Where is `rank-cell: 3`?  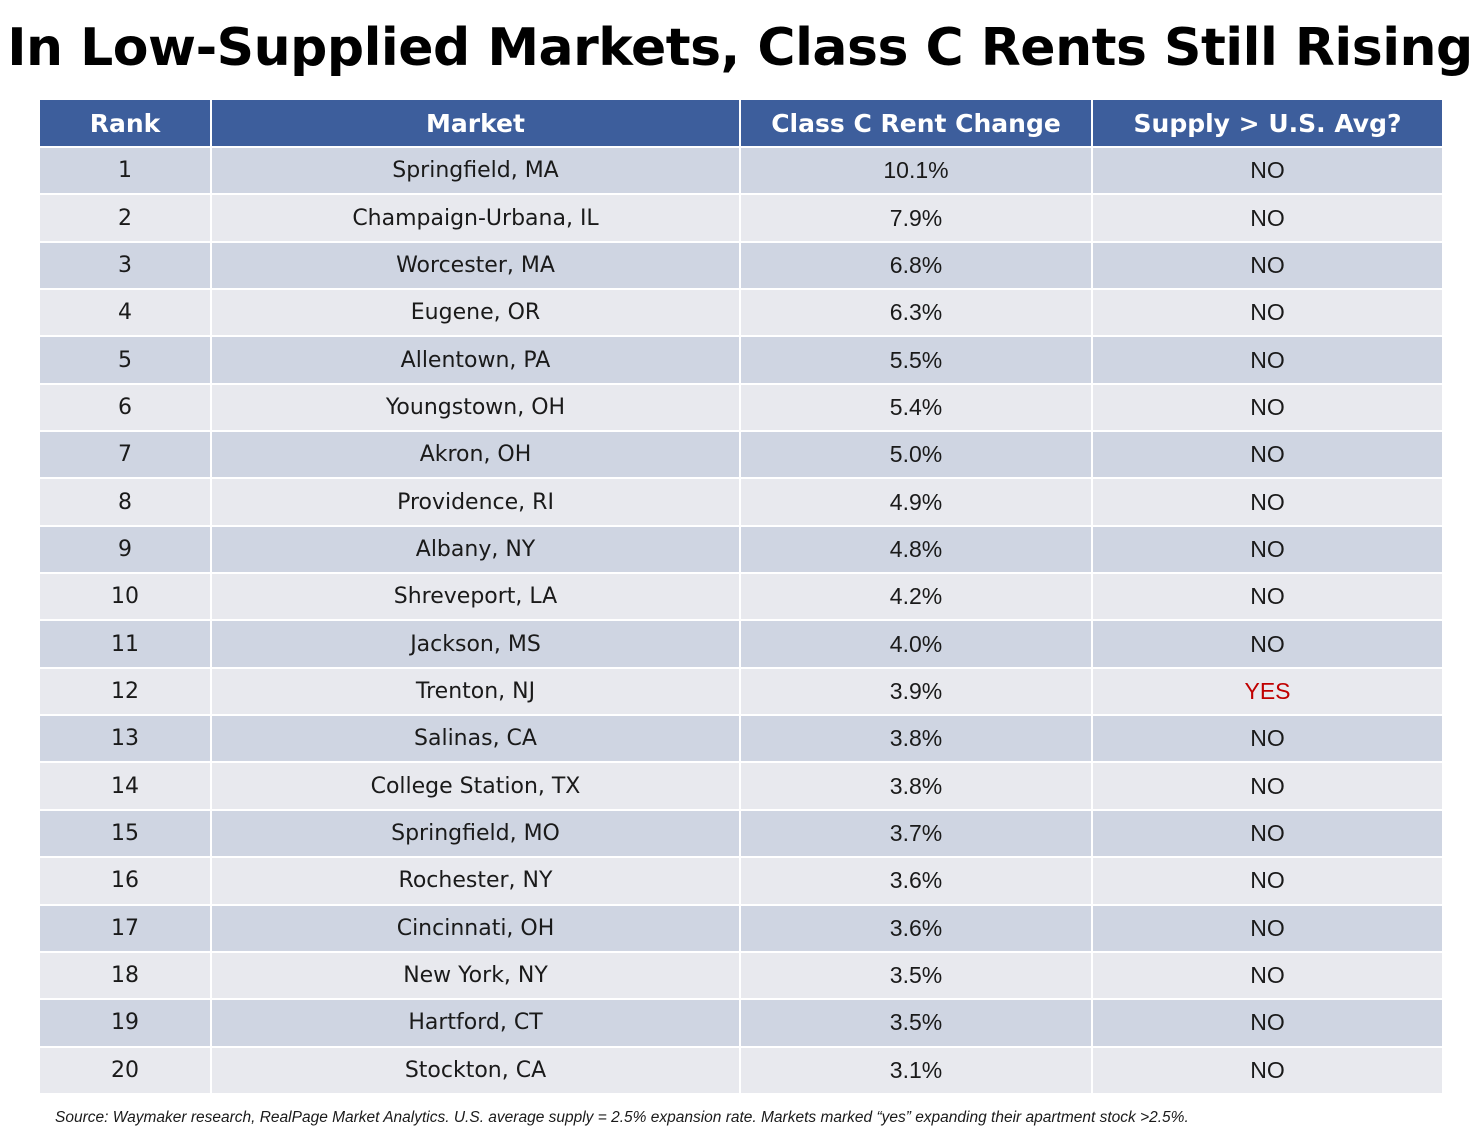
rank-cell: 3 is located at coordinates (125, 265).